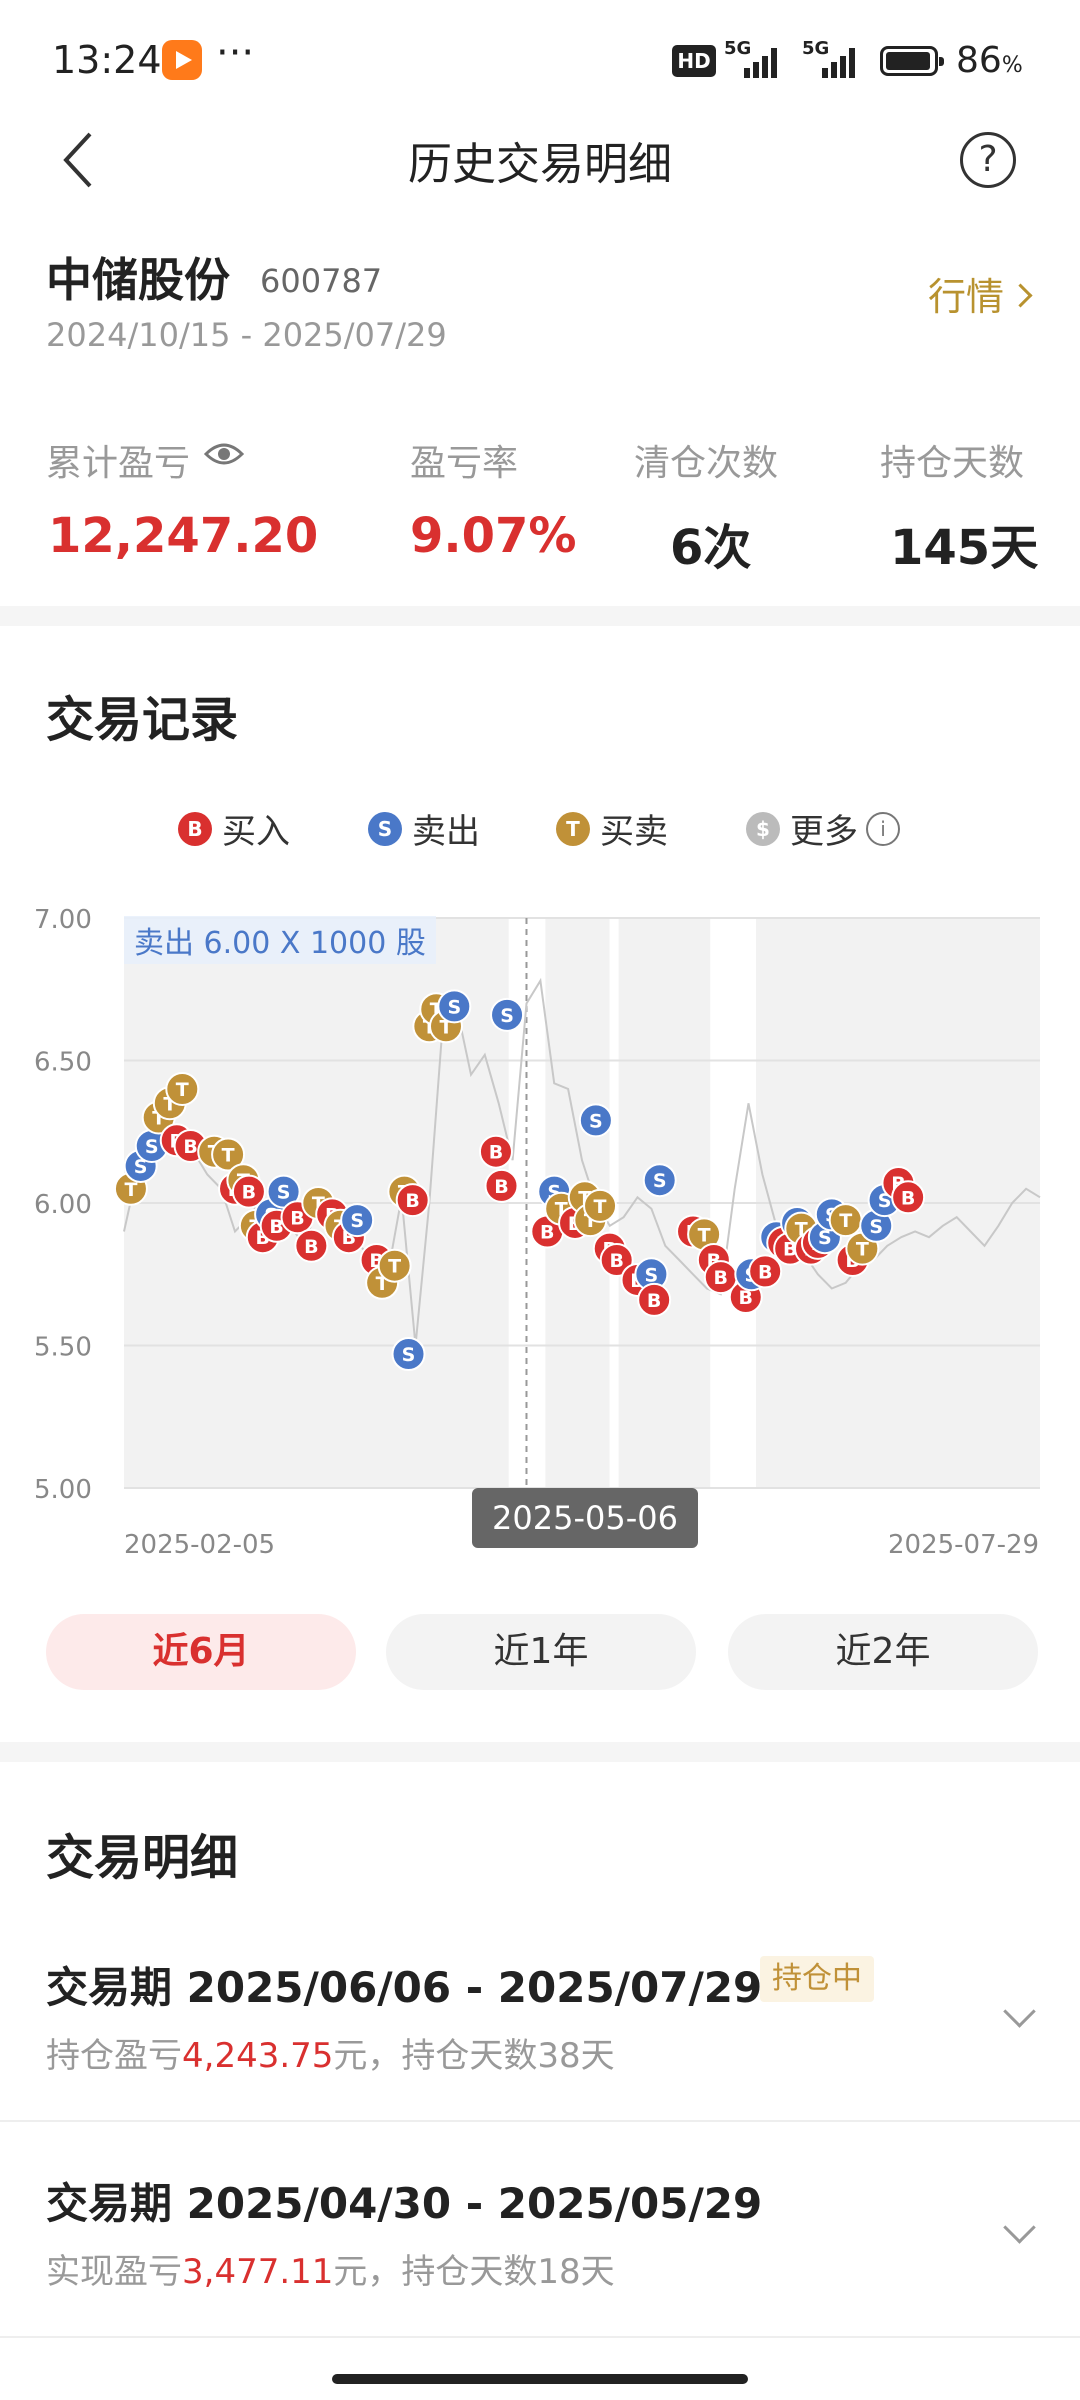 The image size is (1080, 2400). What do you see at coordinates (183, 536) in the screenshot?
I see `stat-value-total-pnl: 12,247.20` at bounding box center [183, 536].